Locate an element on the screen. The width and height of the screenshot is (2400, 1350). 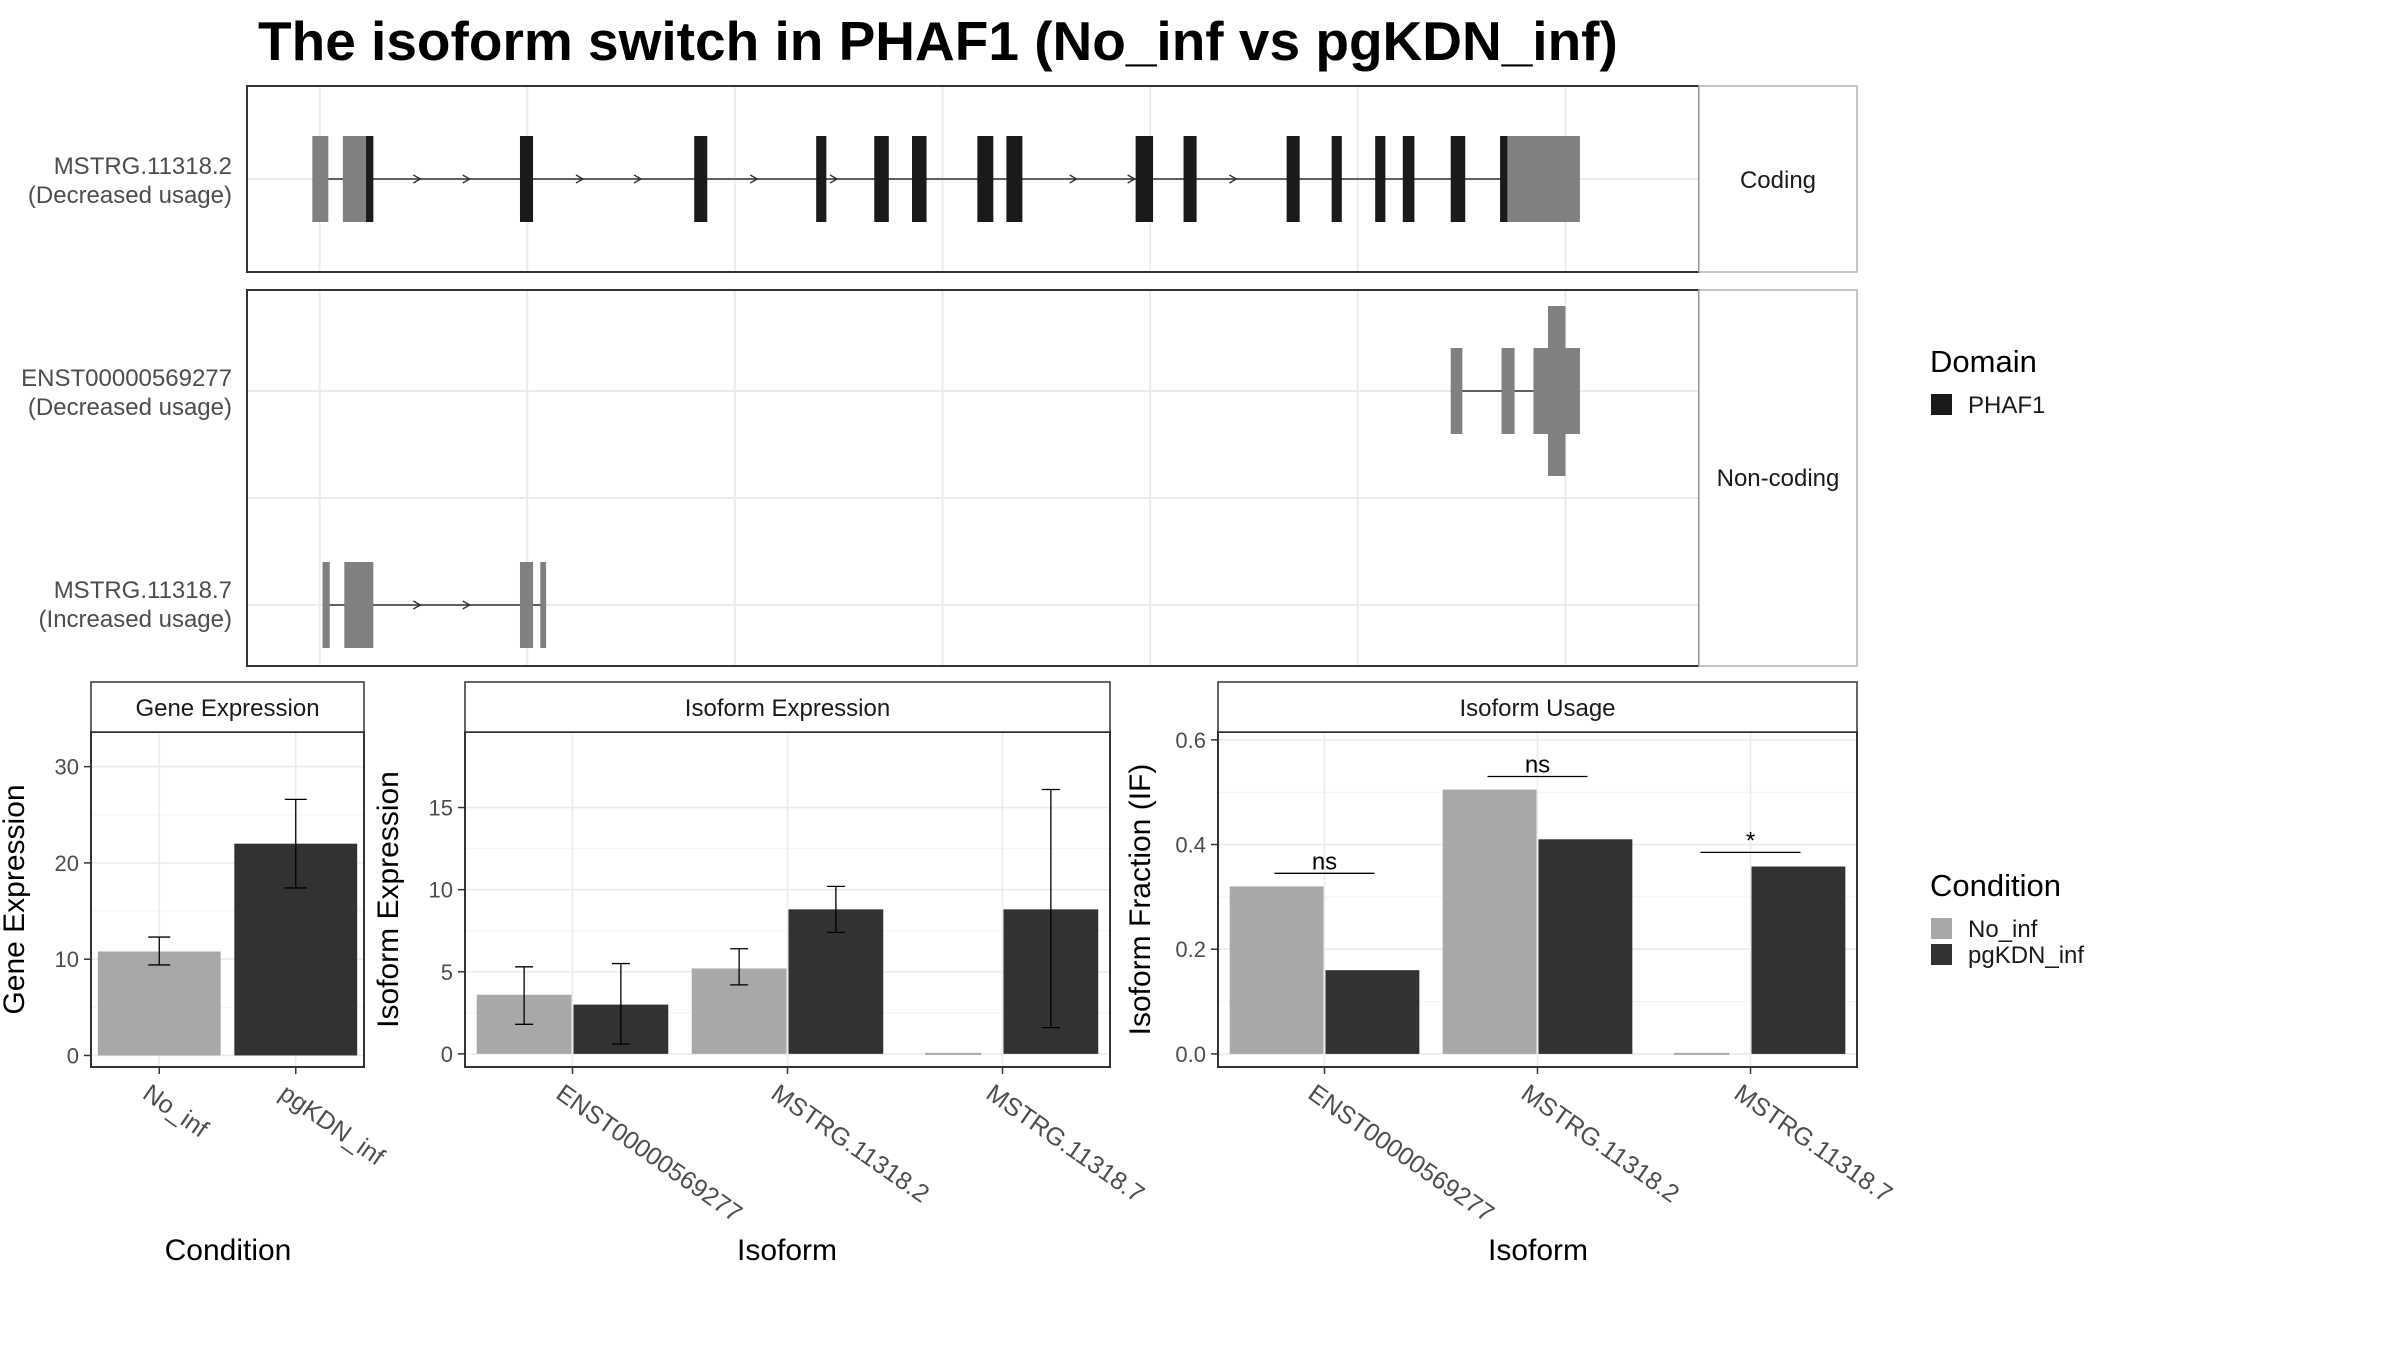
x-axis-title: Condition is located at coordinates (228, 1250).